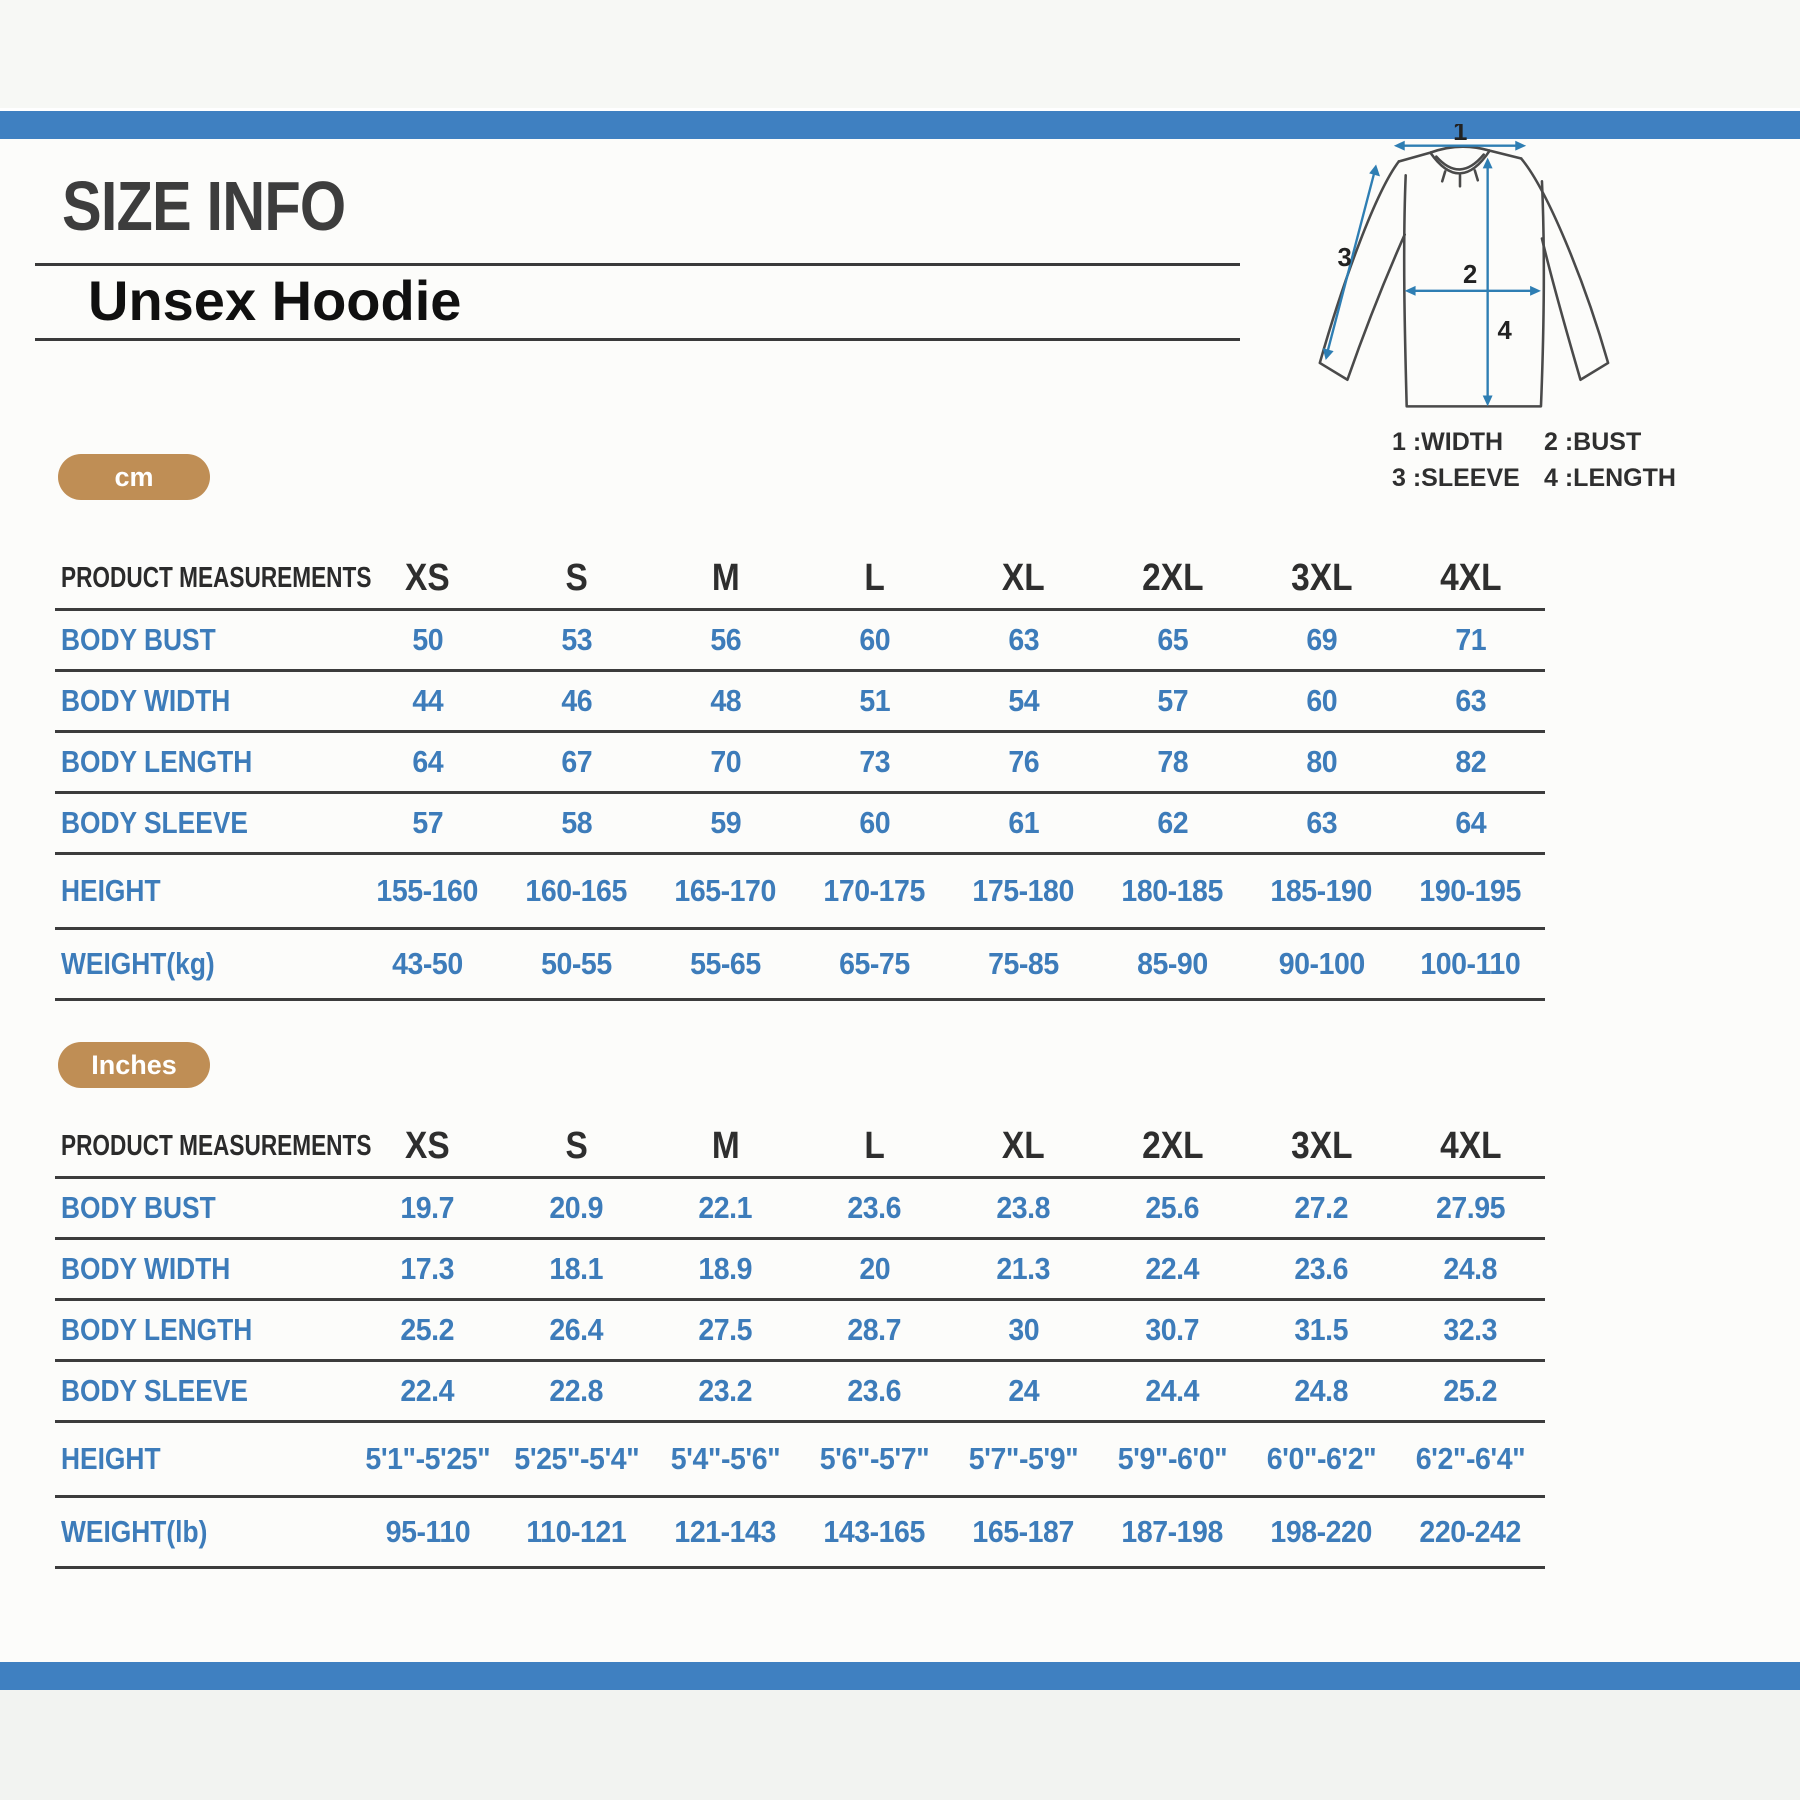  I want to click on cell-value: 61, so click(1023, 822).